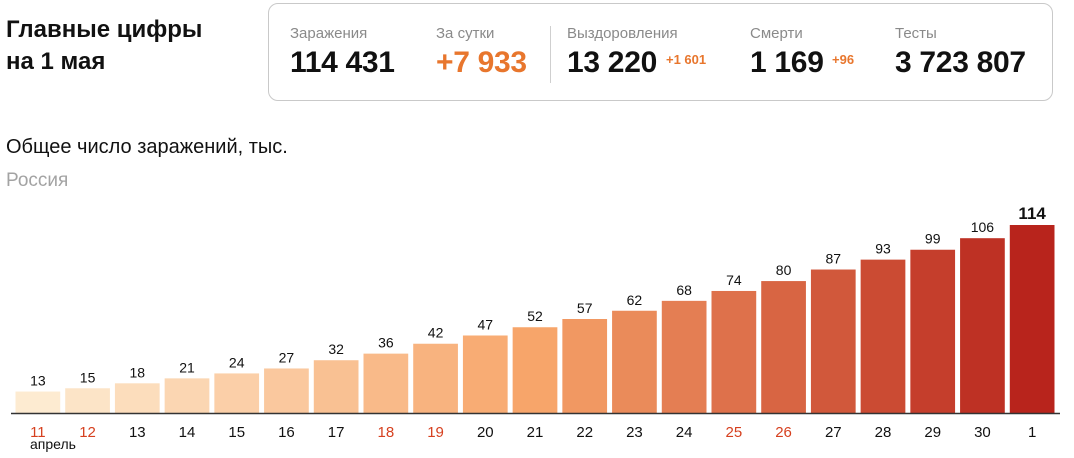 The image size is (1074, 458). Describe the element at coordinates (481, 62) in the screenshot. I see `stat-daily-value: +7 933` at that location.